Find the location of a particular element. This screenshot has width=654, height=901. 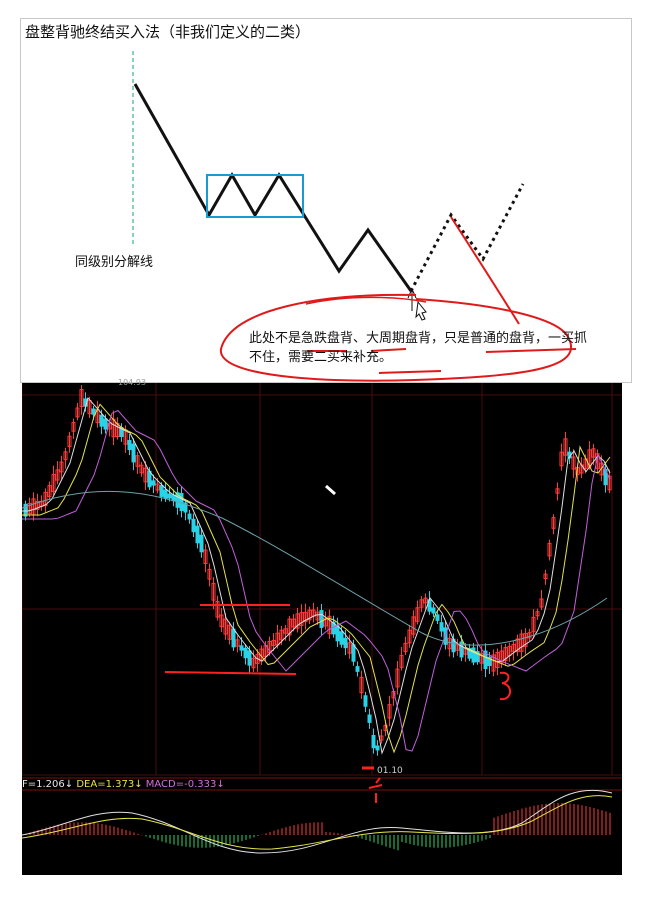

annotation-stroke is located at coordinates (485, 270).